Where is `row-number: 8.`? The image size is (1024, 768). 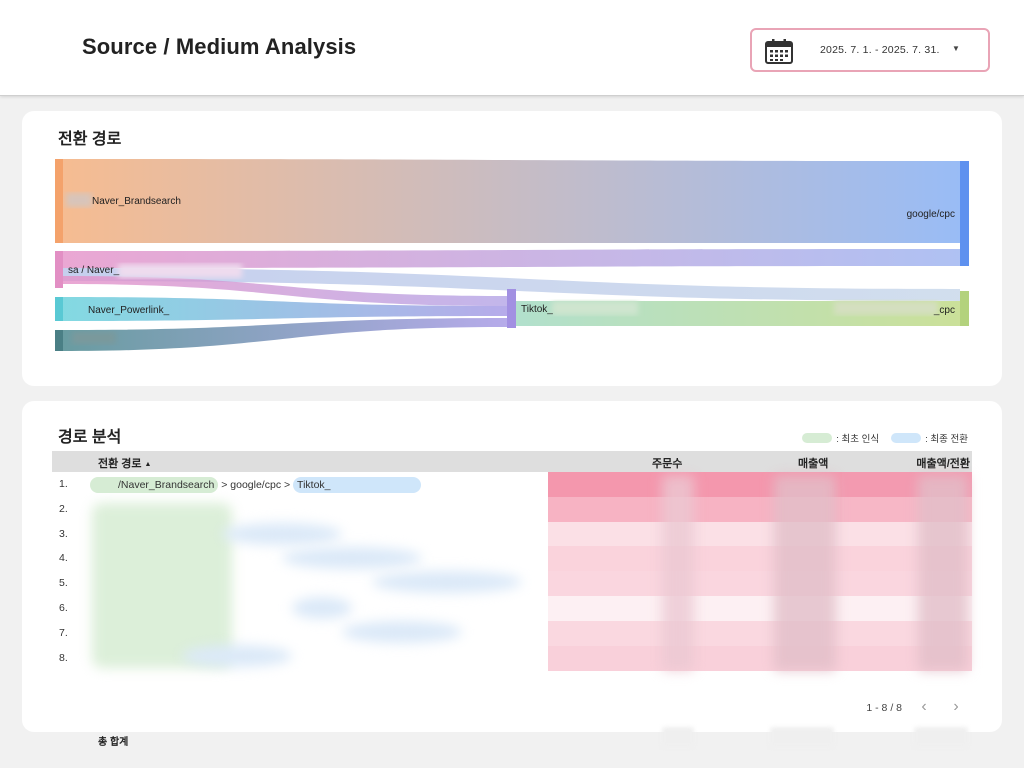
row-number: 8. is located at coordinates (63, 657).